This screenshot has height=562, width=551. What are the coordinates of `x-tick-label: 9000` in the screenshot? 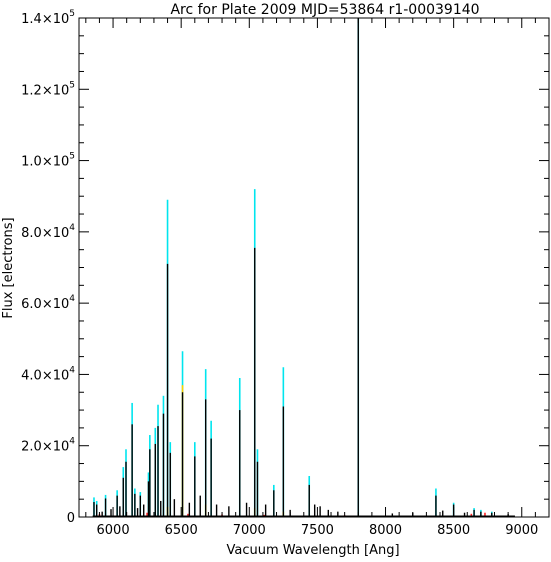 It's located at (521, 530).